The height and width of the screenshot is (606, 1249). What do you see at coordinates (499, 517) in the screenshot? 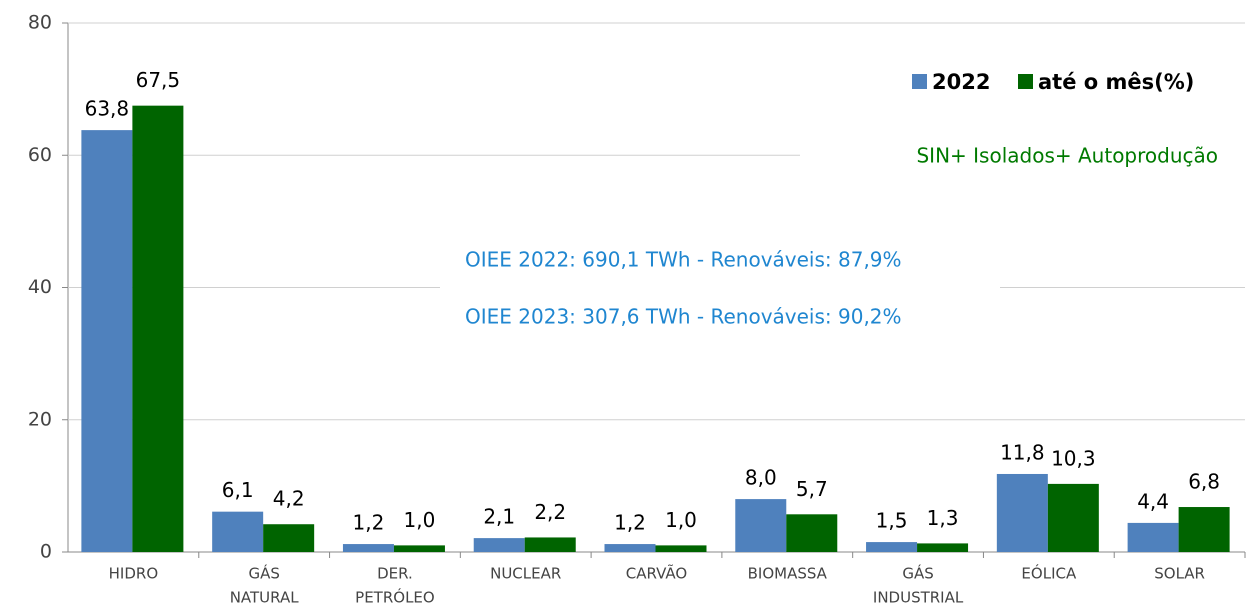
I see `data-label: 2,1` at bounding box center [499, 517].